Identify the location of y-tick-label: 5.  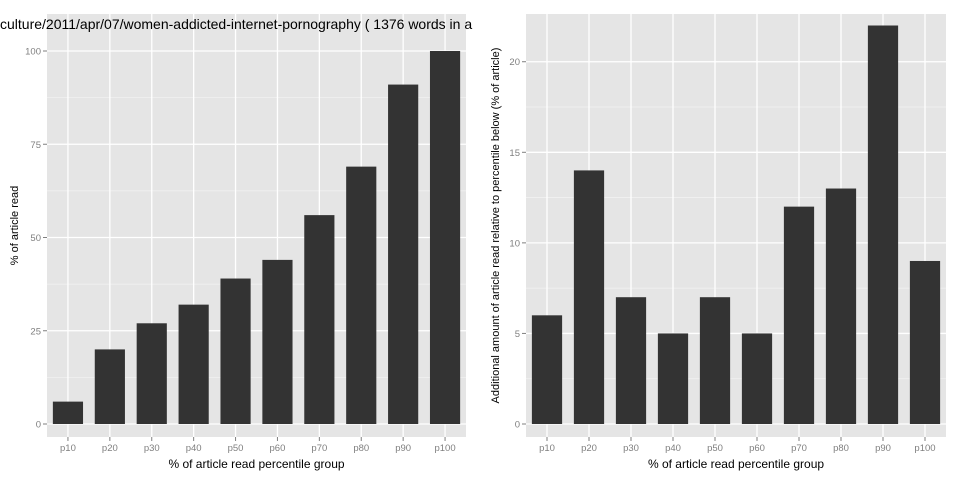
(517, 334).